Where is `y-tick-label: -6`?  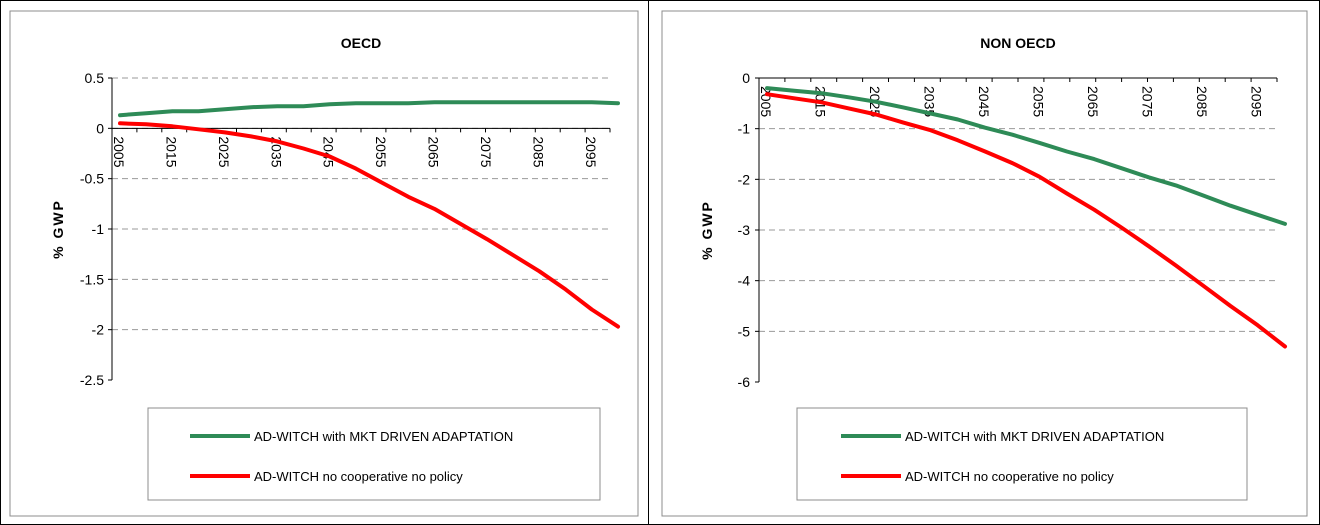
y-tick-label: -6 is located at coordinates (744, 382).